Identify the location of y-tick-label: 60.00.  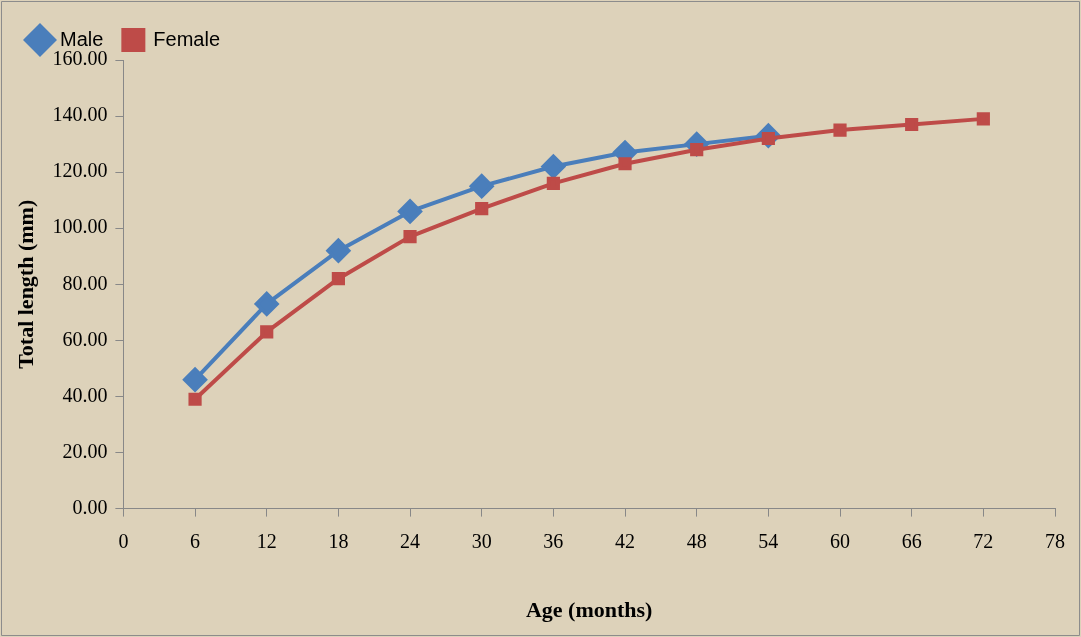
(85, 338).